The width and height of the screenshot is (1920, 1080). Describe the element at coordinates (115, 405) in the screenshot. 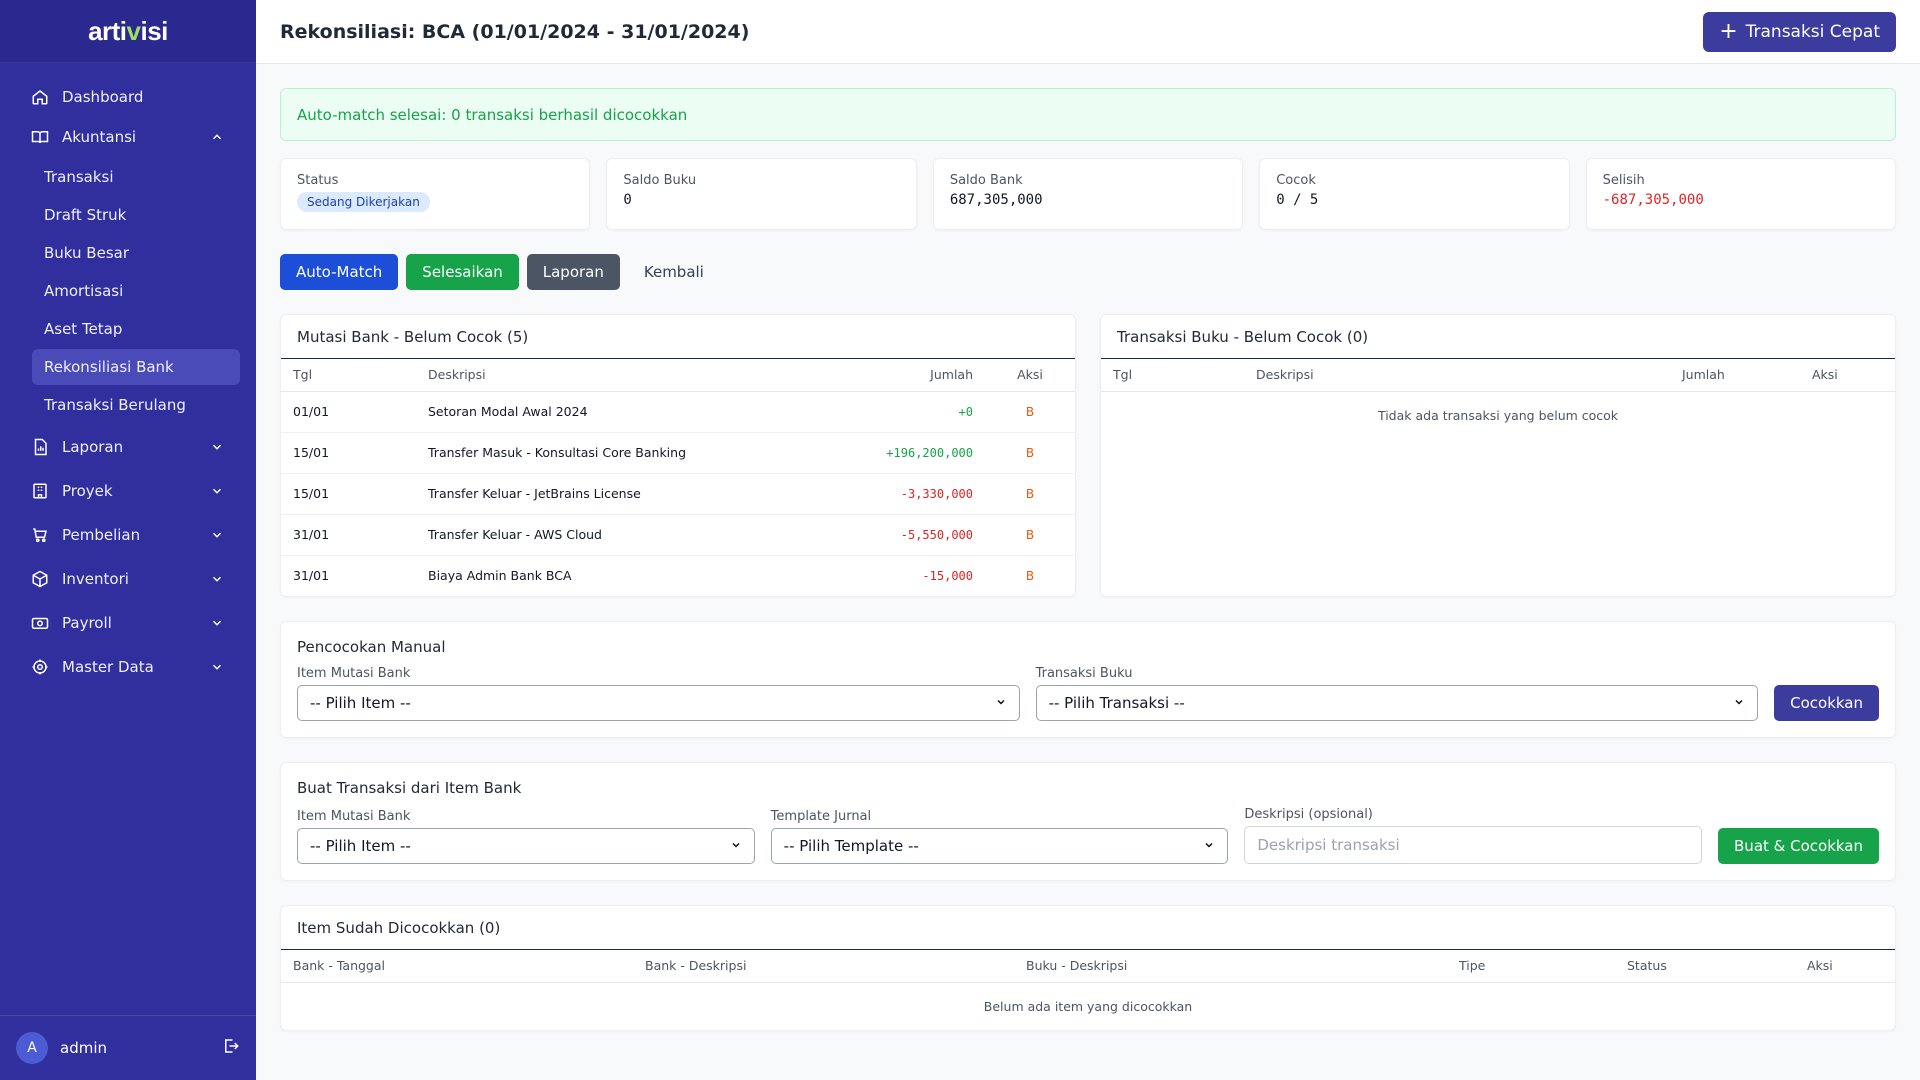

I see `sidebar-subitem-transaksi-berulang: Transaksi Berulang` at that location.